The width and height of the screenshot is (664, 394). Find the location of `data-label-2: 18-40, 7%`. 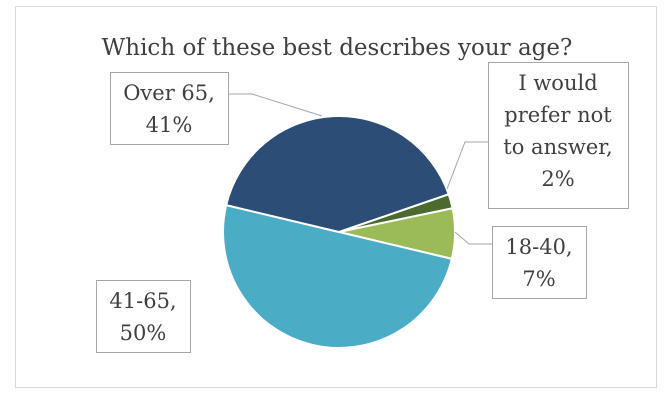

data-label-2: 18-40, 7% is located at coordinates (538, 263).